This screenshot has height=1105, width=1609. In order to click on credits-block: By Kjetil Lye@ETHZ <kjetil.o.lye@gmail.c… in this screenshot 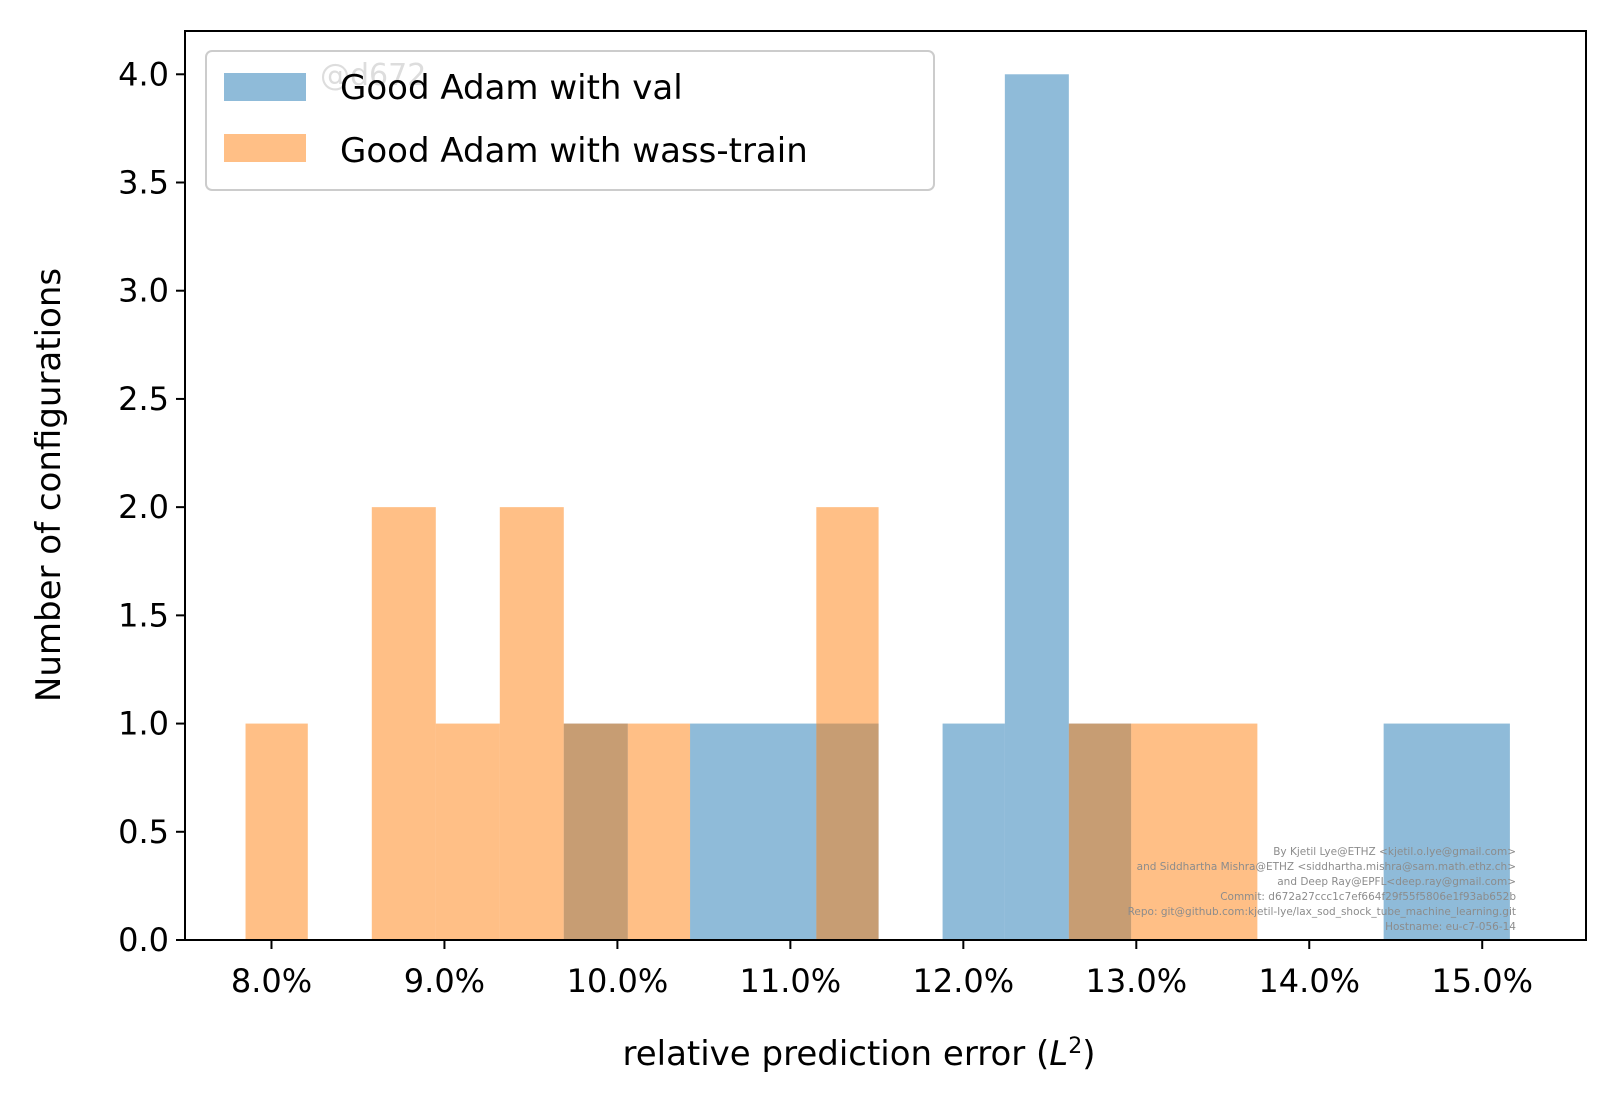, I will do `click(1322, 889)`.